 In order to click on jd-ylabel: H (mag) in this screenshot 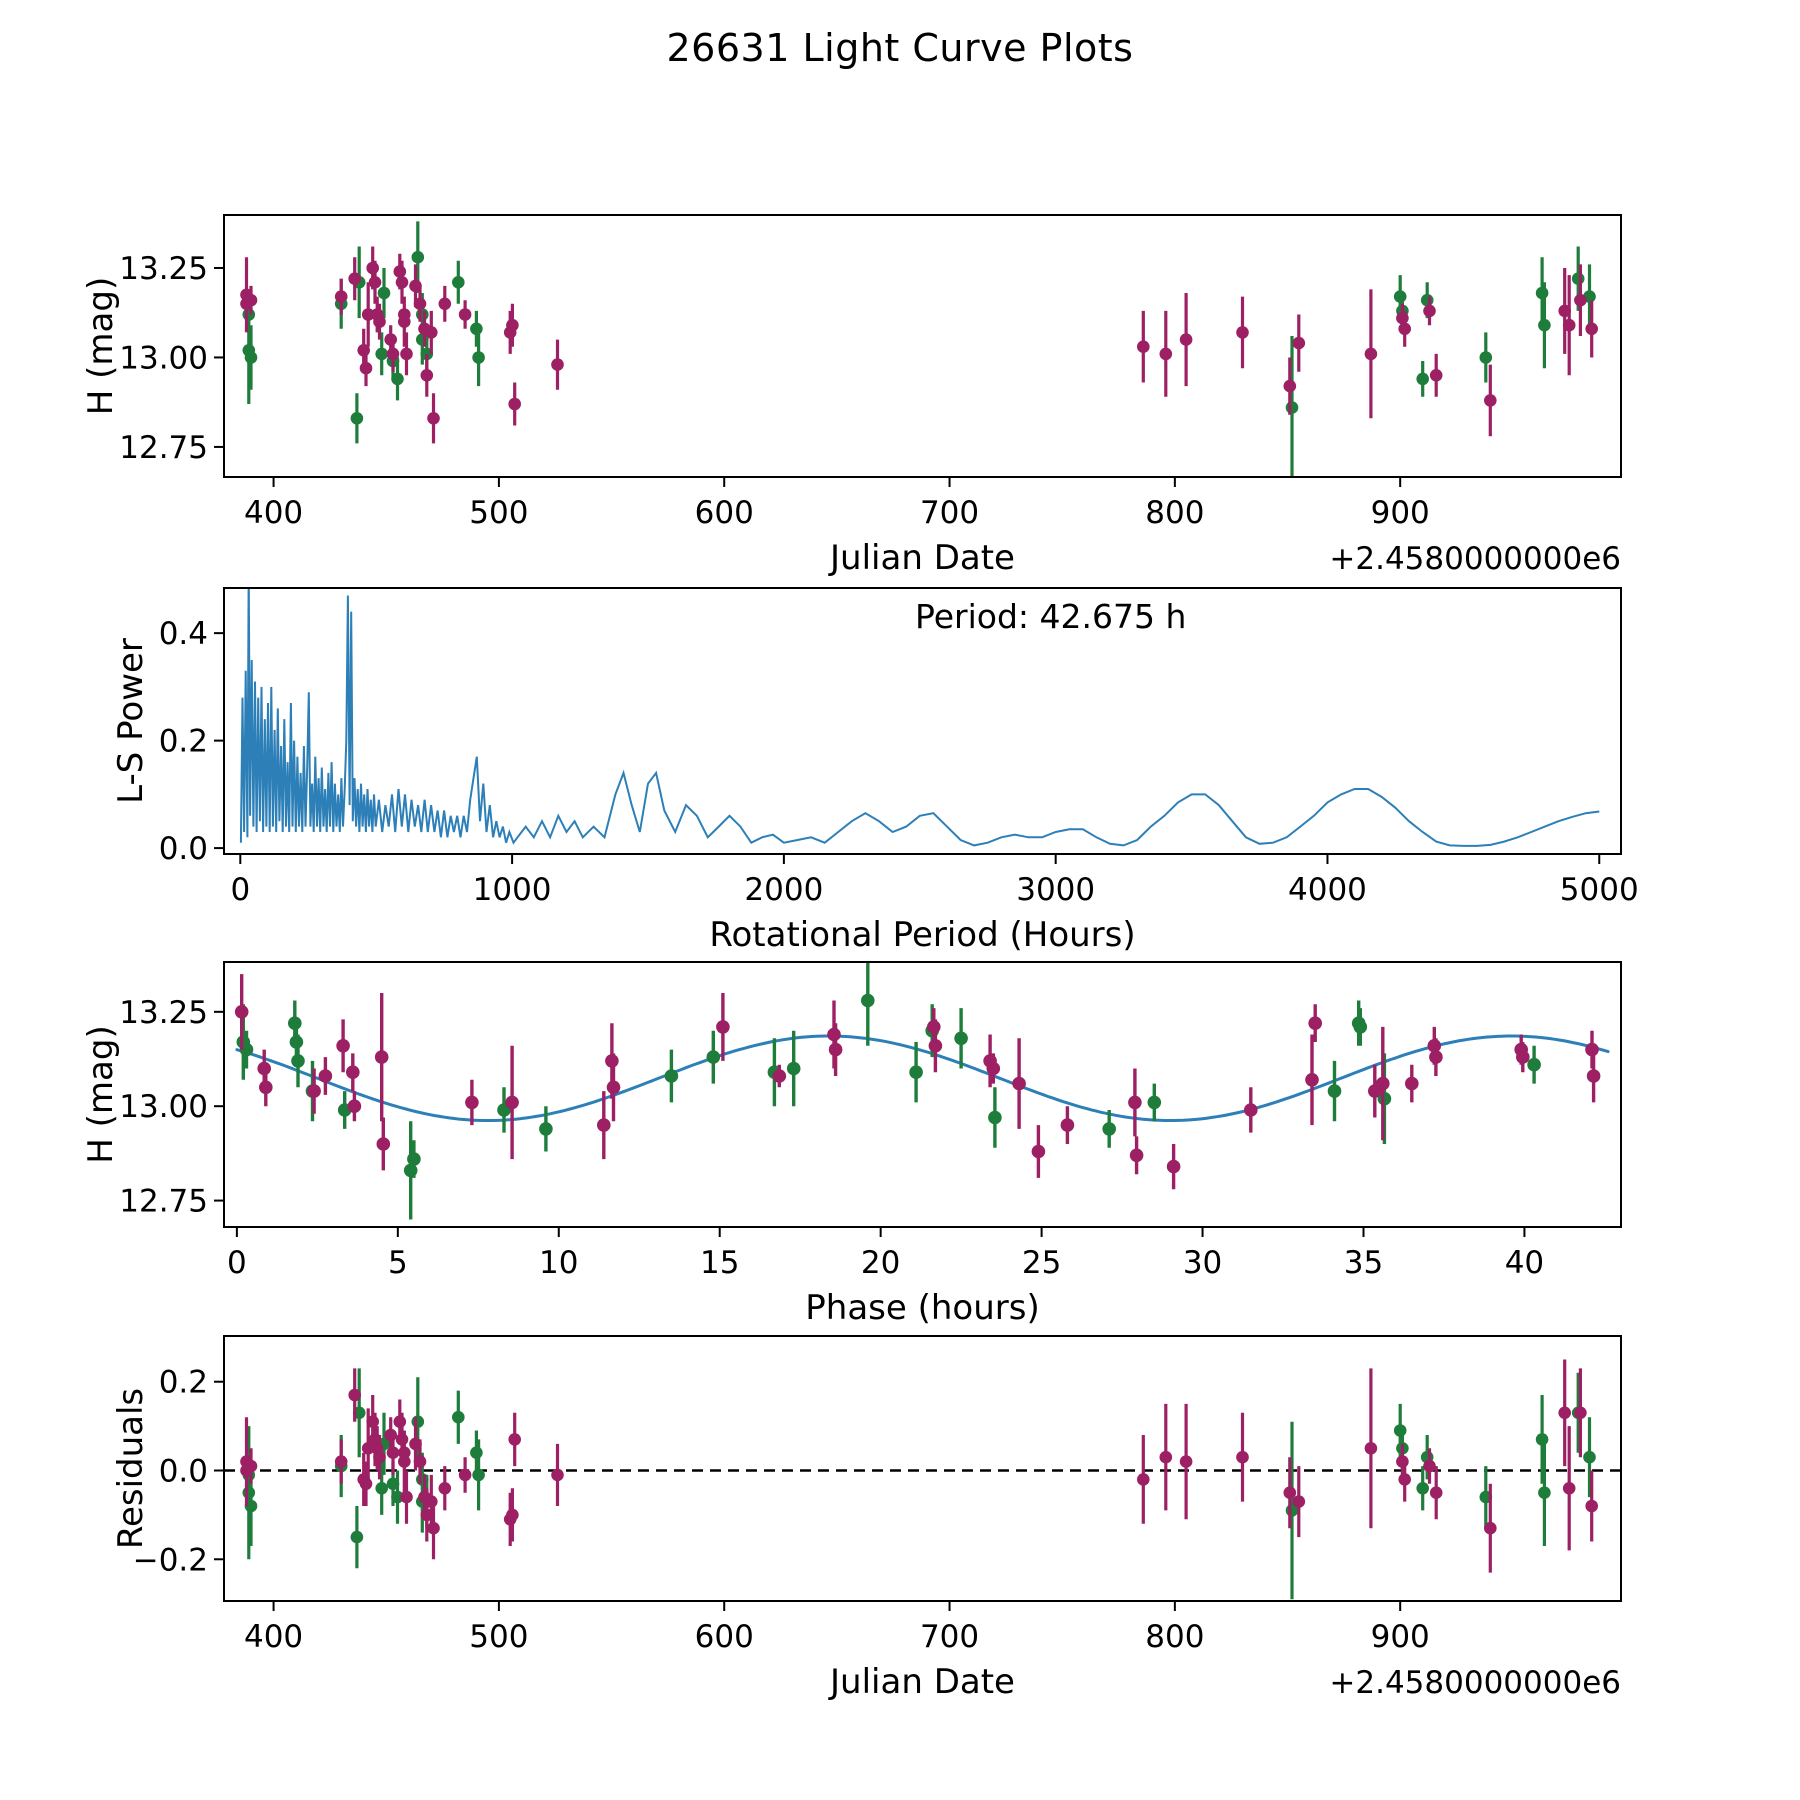, I will do `click(101, 346)`.